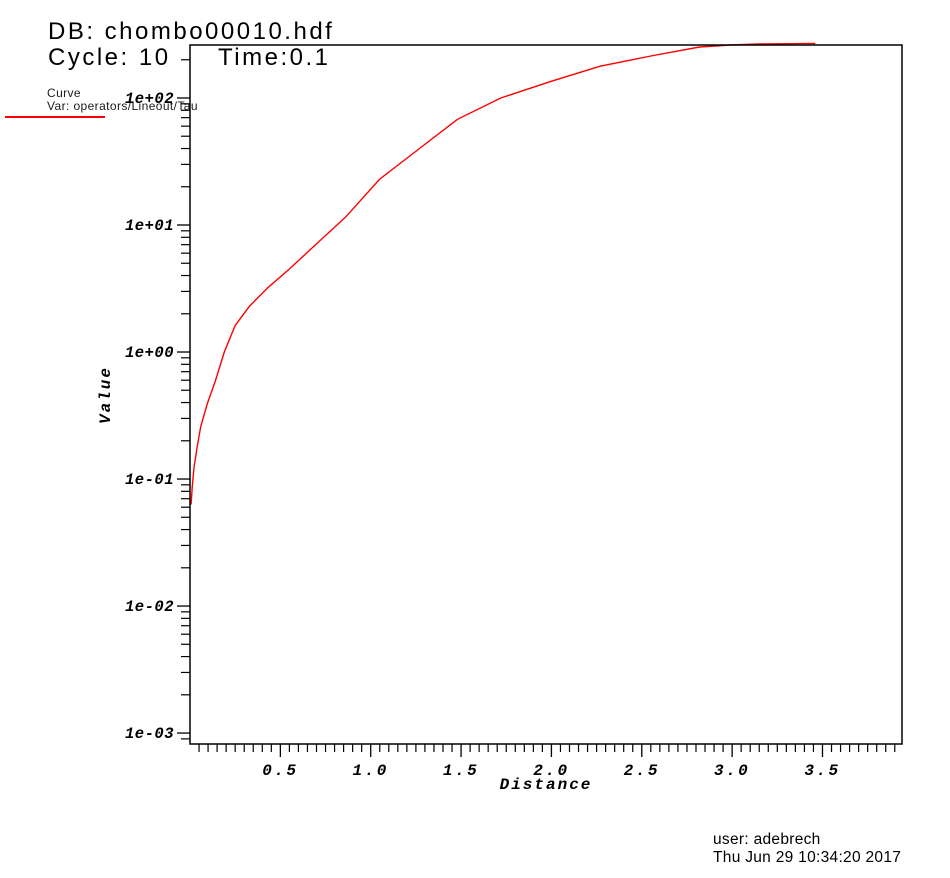  Describe the element at coordinates (64, 93) in the screenshot. I see `legend-plot-type-label: Curve` at that location.